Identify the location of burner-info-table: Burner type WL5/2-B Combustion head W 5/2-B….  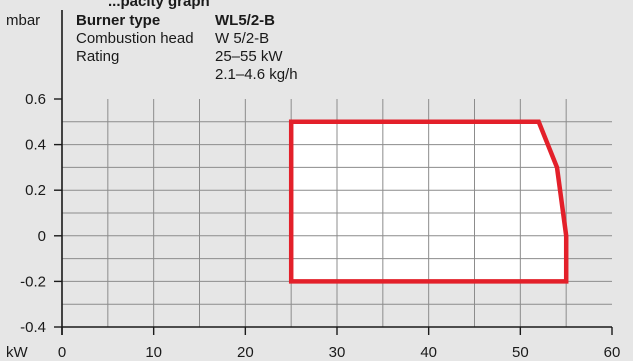
(187, 47).